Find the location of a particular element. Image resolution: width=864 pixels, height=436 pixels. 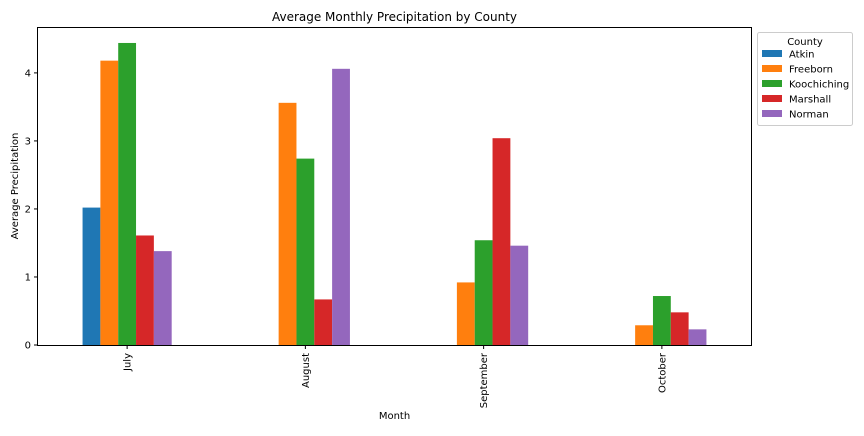

bar-norman-july is located at coordinates (162, 298).